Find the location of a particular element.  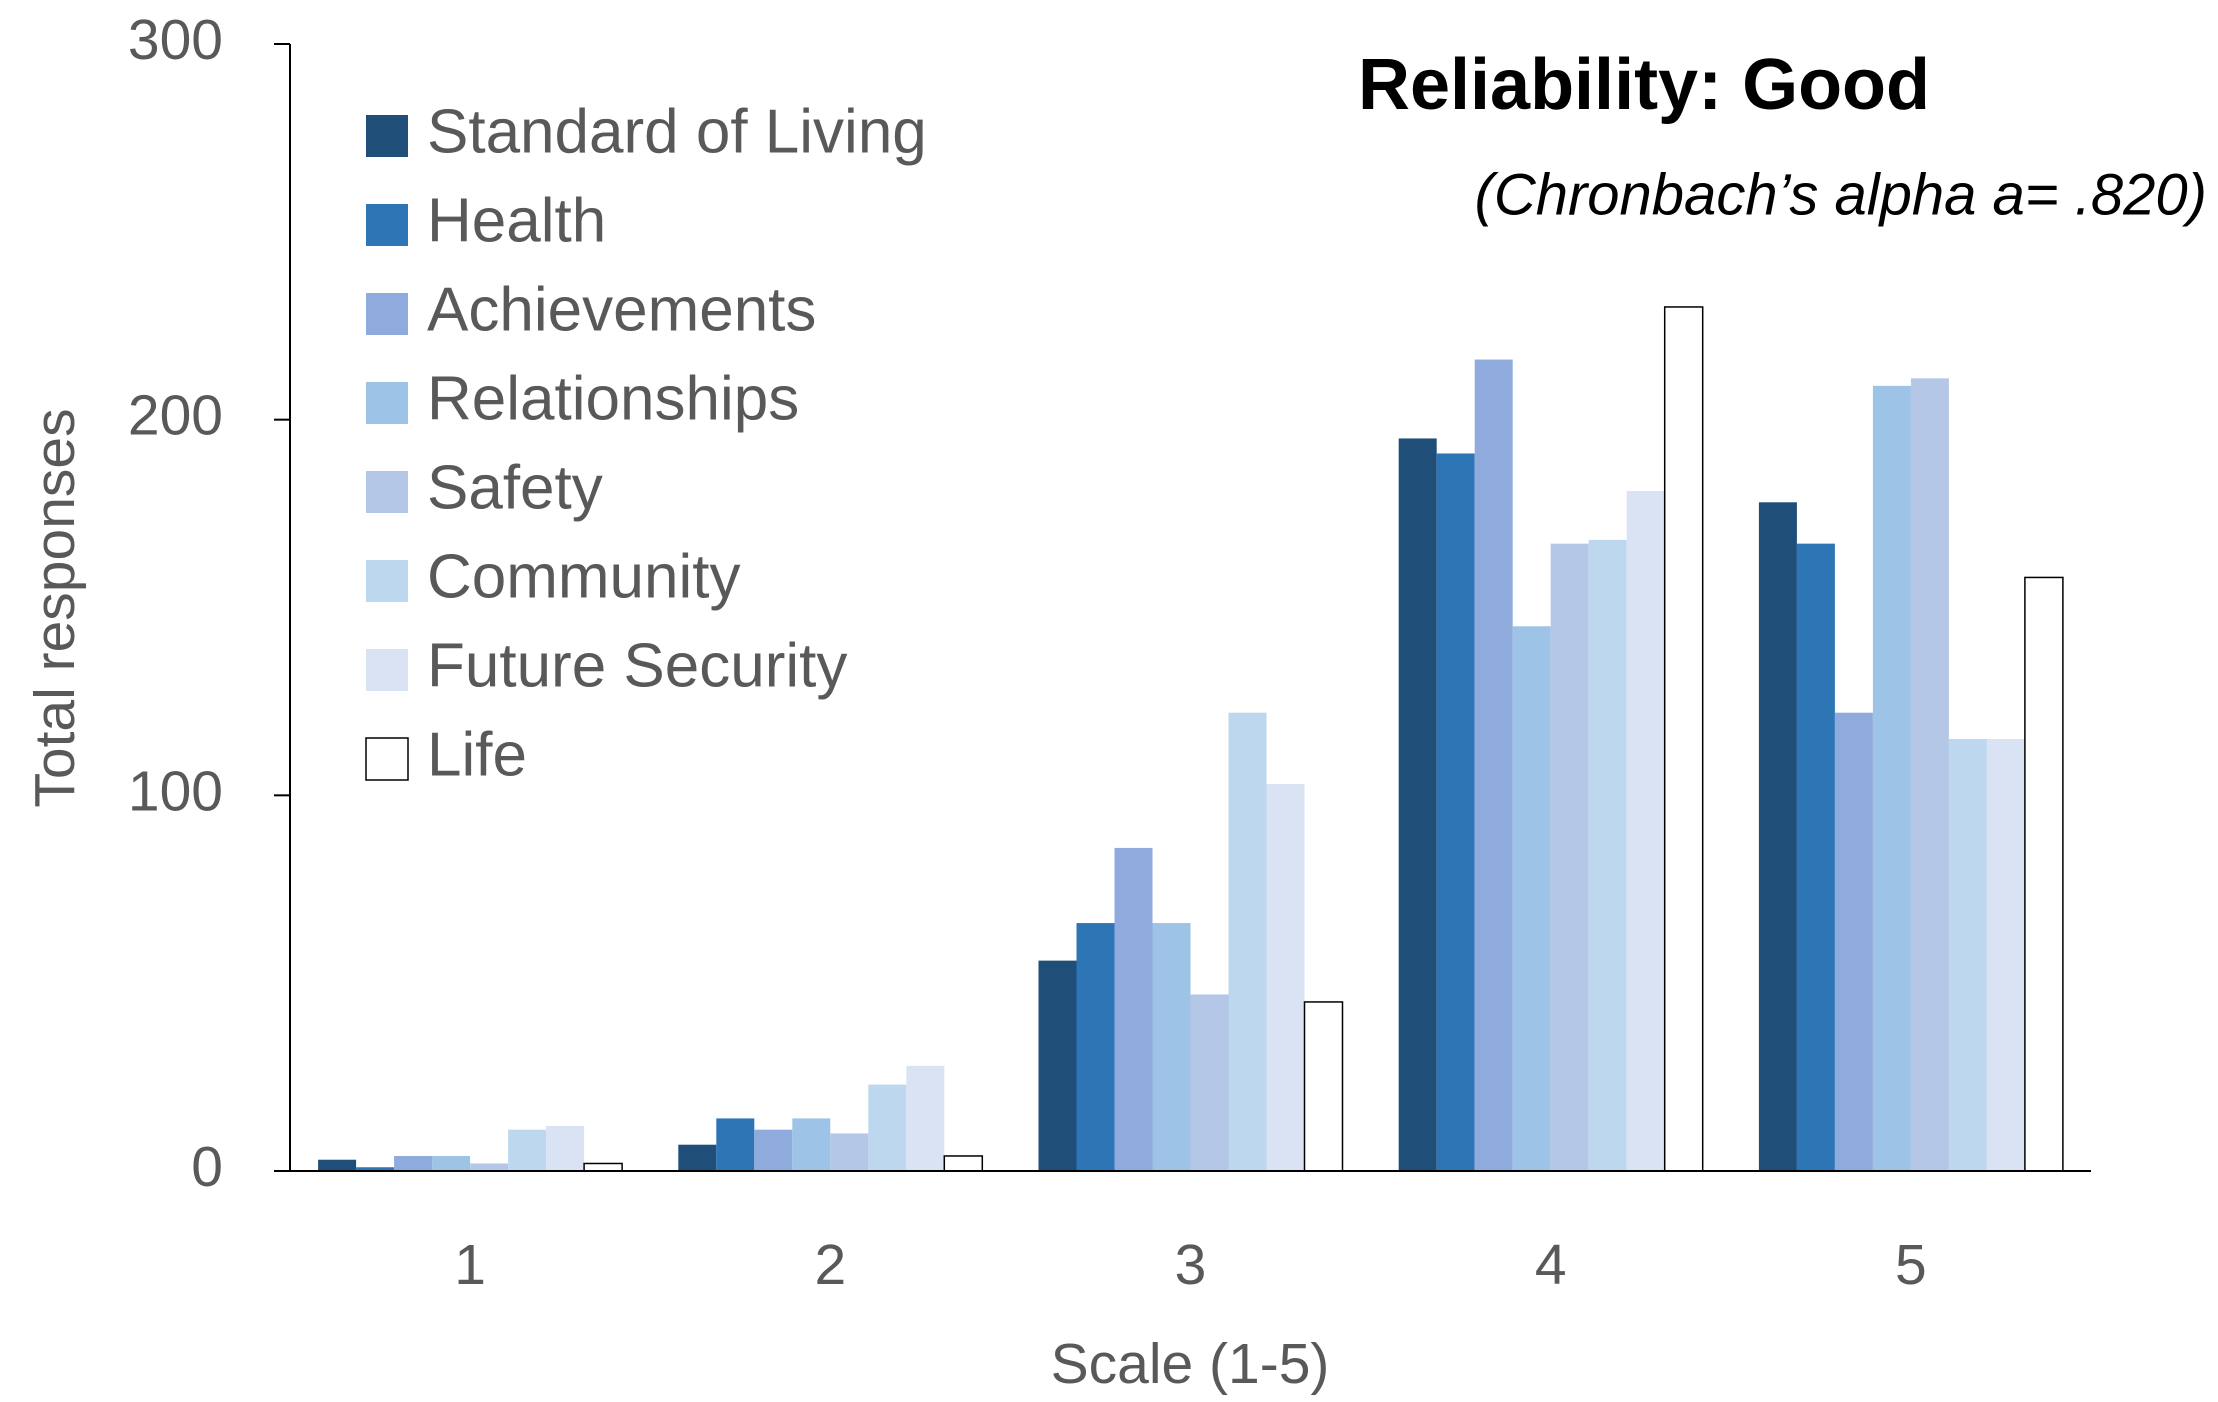

legend-label: Achievements is located at coordinates (621, 309).